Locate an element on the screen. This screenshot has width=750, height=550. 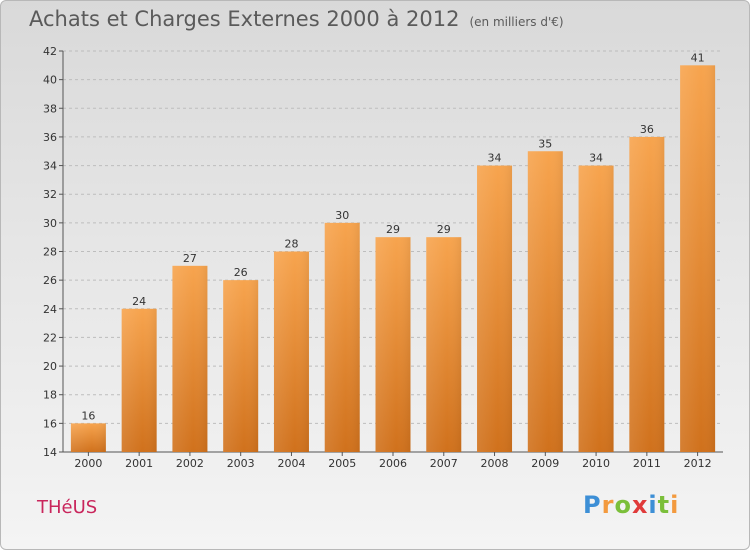
value-label-2007: 29 is located at coordinates (444, 229).